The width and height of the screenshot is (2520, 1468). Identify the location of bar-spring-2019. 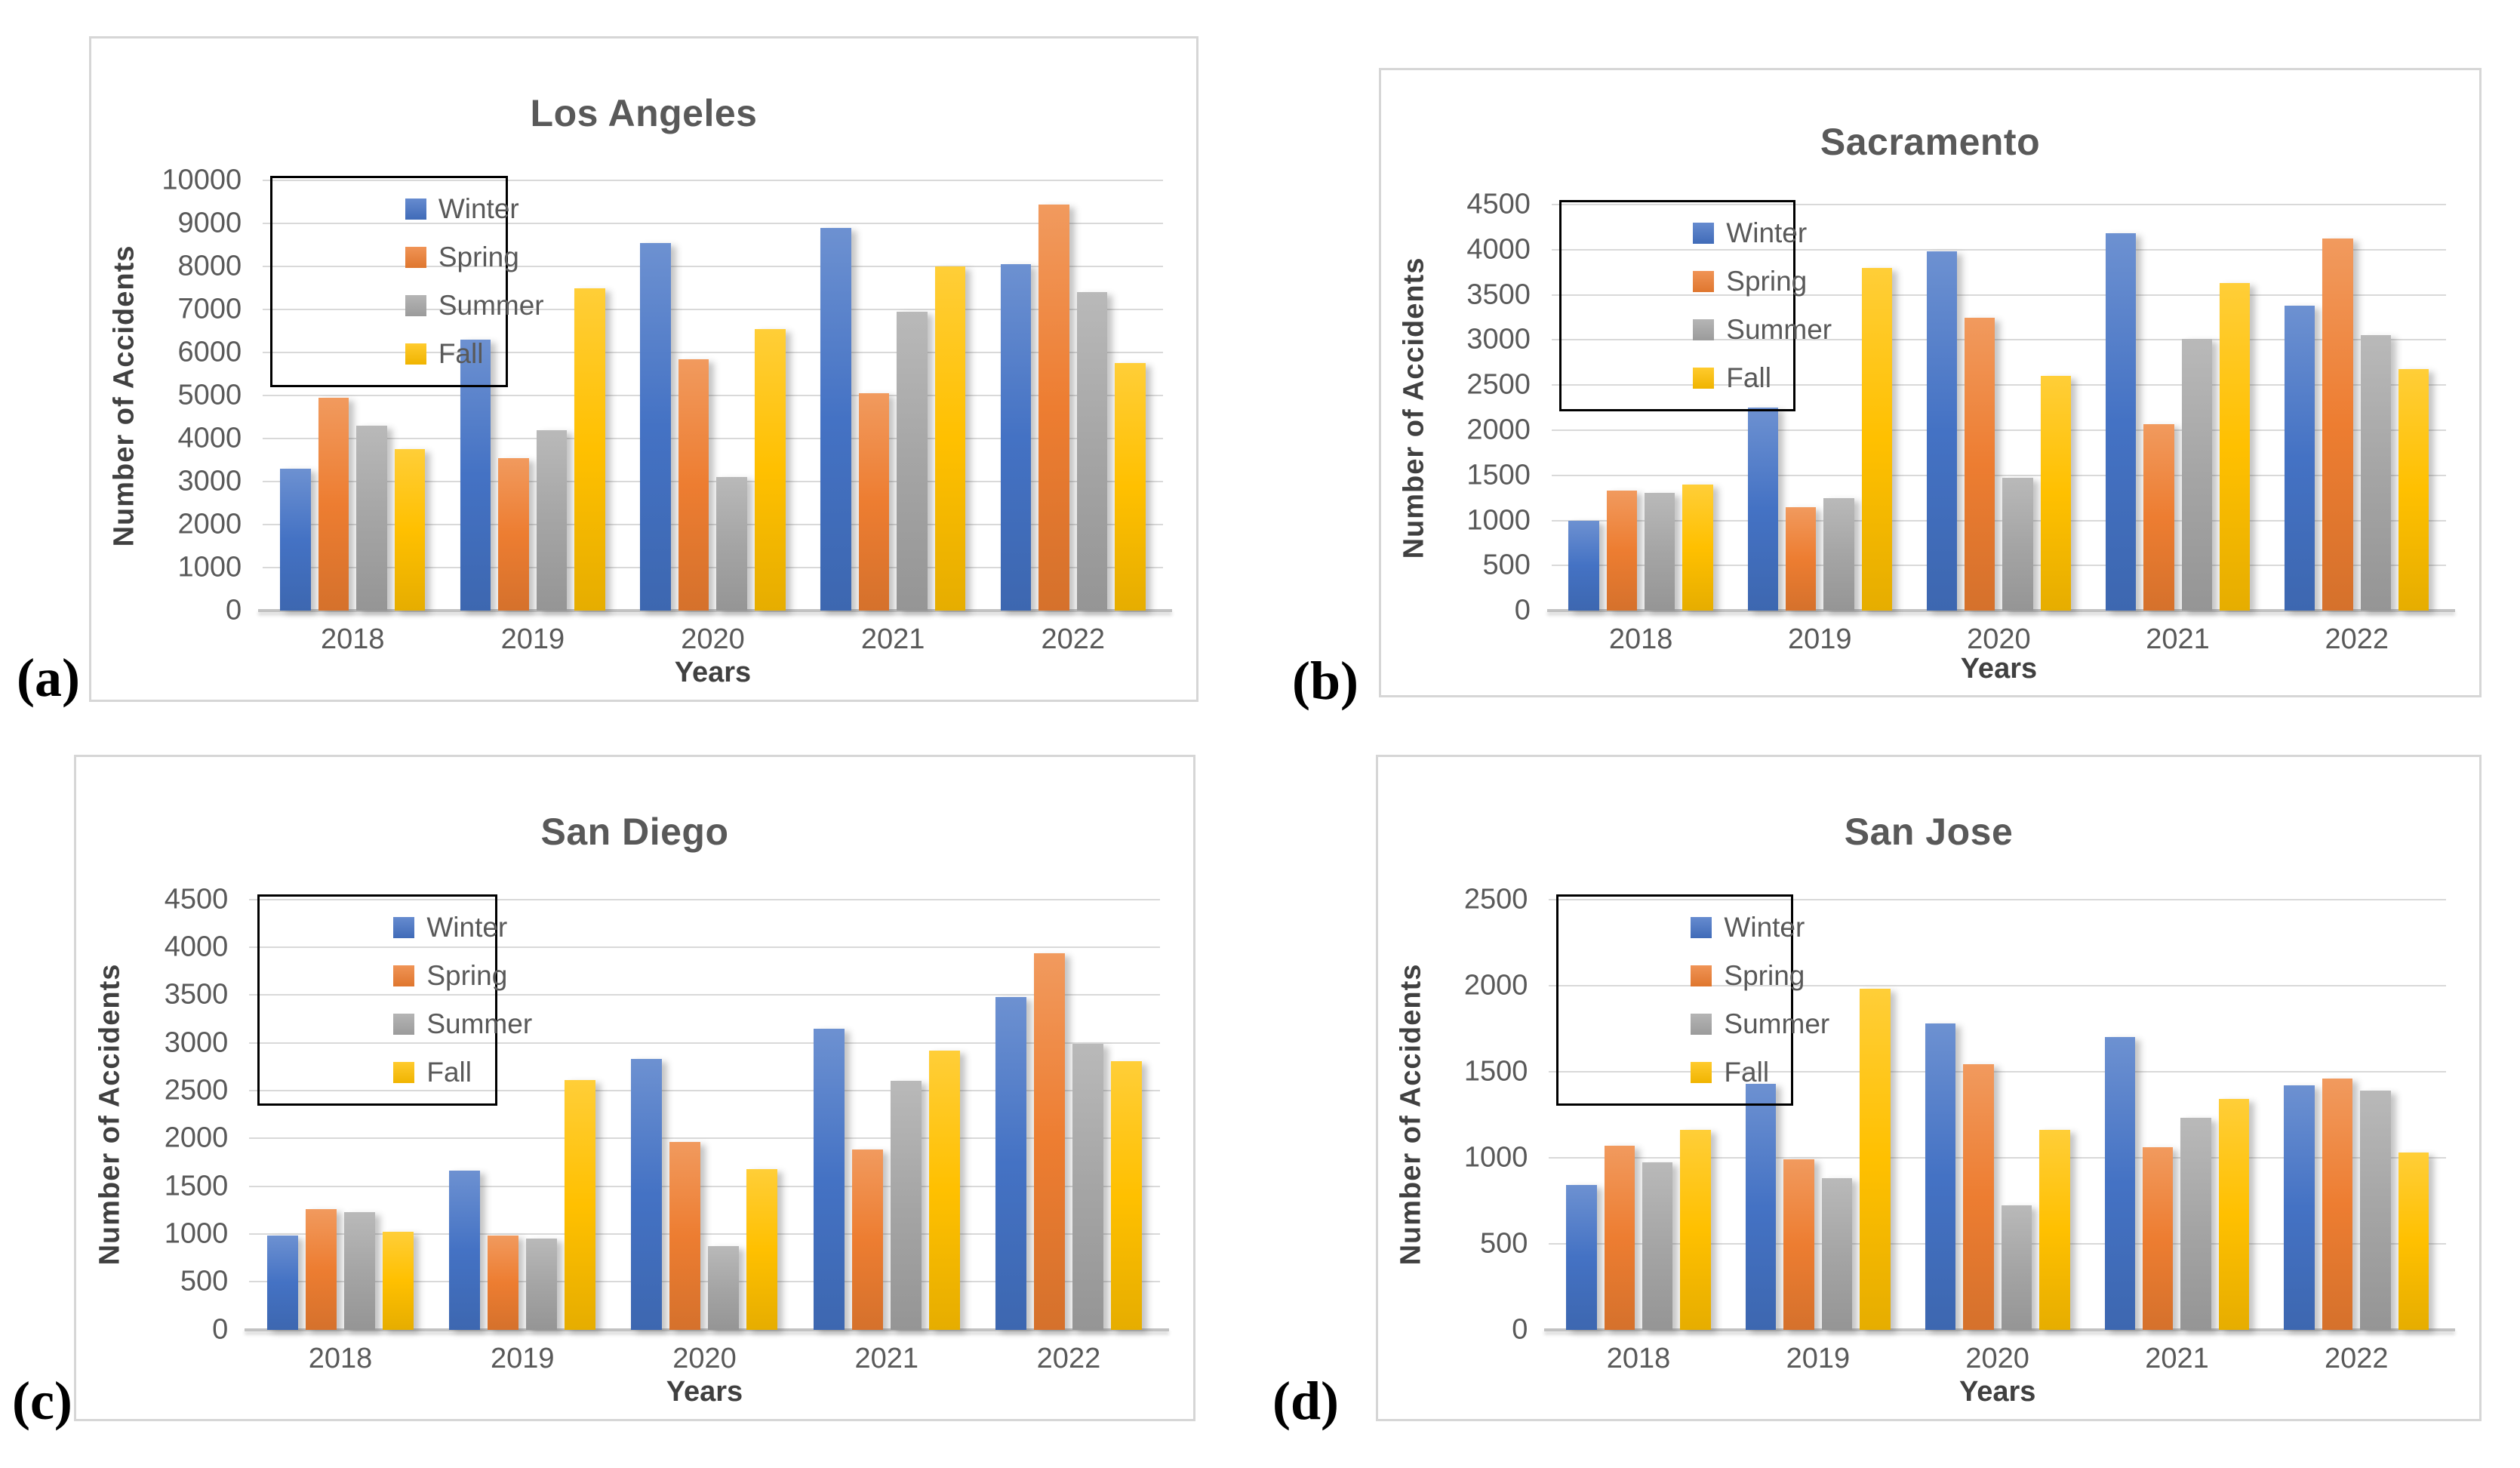
(503, 1283).